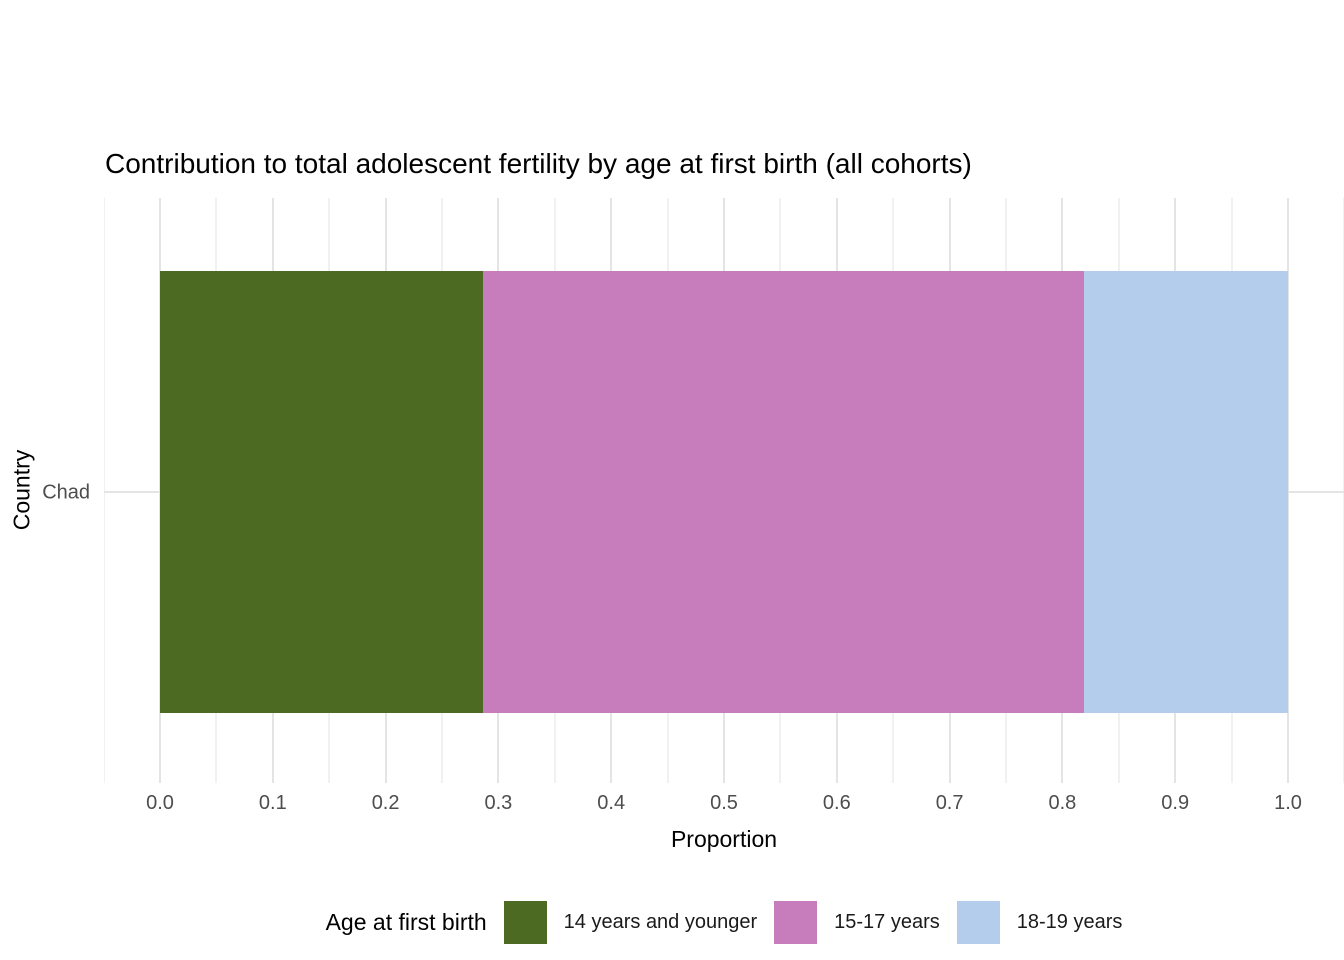  Describe the element at coordinates (1288, 803) in the screenshot. I see `x-tick-label: 1.0` at that location.